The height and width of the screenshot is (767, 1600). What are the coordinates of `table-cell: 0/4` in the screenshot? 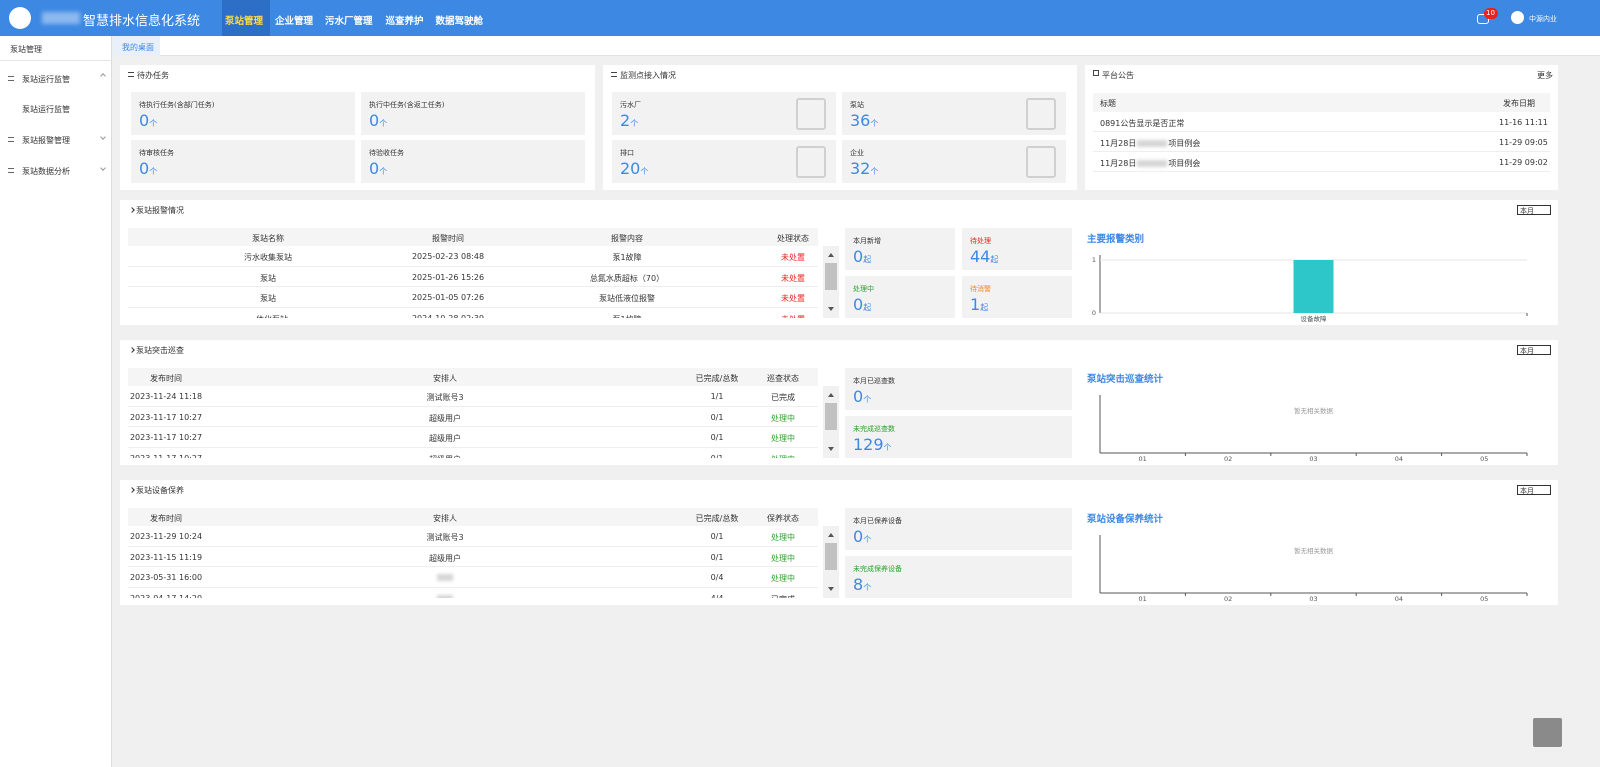 It's located at (717, 577).